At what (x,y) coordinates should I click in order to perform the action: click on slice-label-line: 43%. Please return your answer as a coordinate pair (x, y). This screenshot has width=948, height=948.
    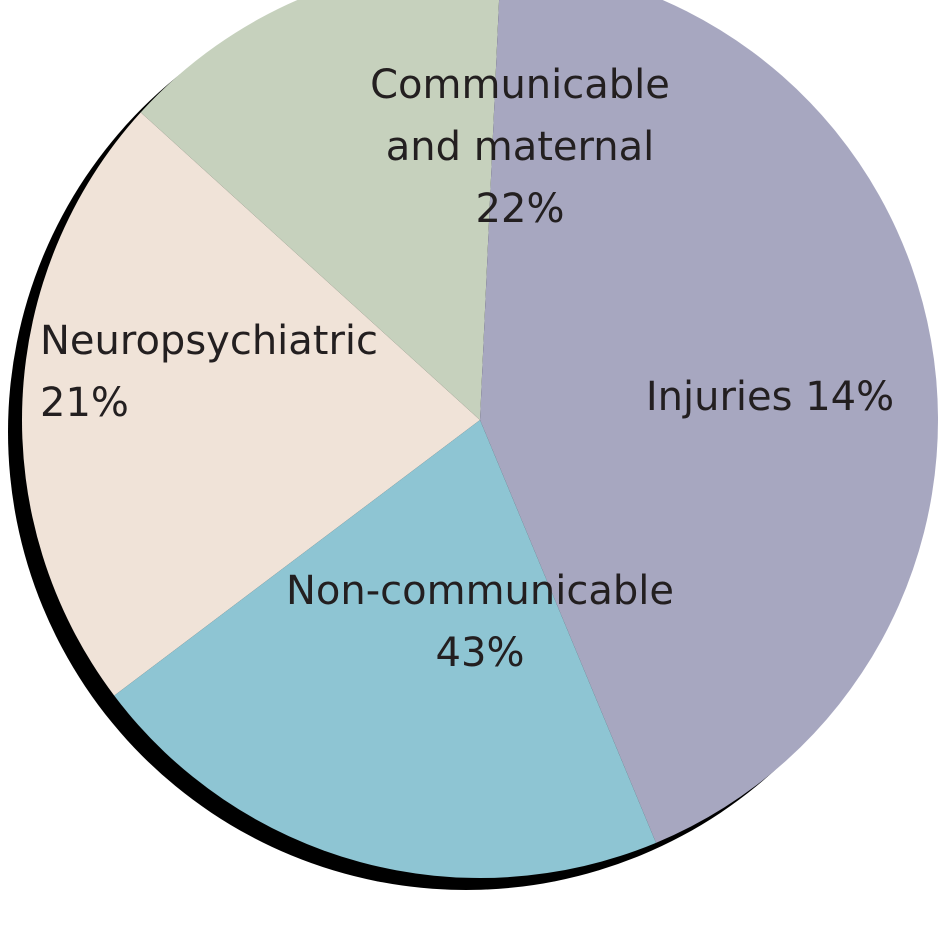
    Looking at the image, I should click on (480, 653).